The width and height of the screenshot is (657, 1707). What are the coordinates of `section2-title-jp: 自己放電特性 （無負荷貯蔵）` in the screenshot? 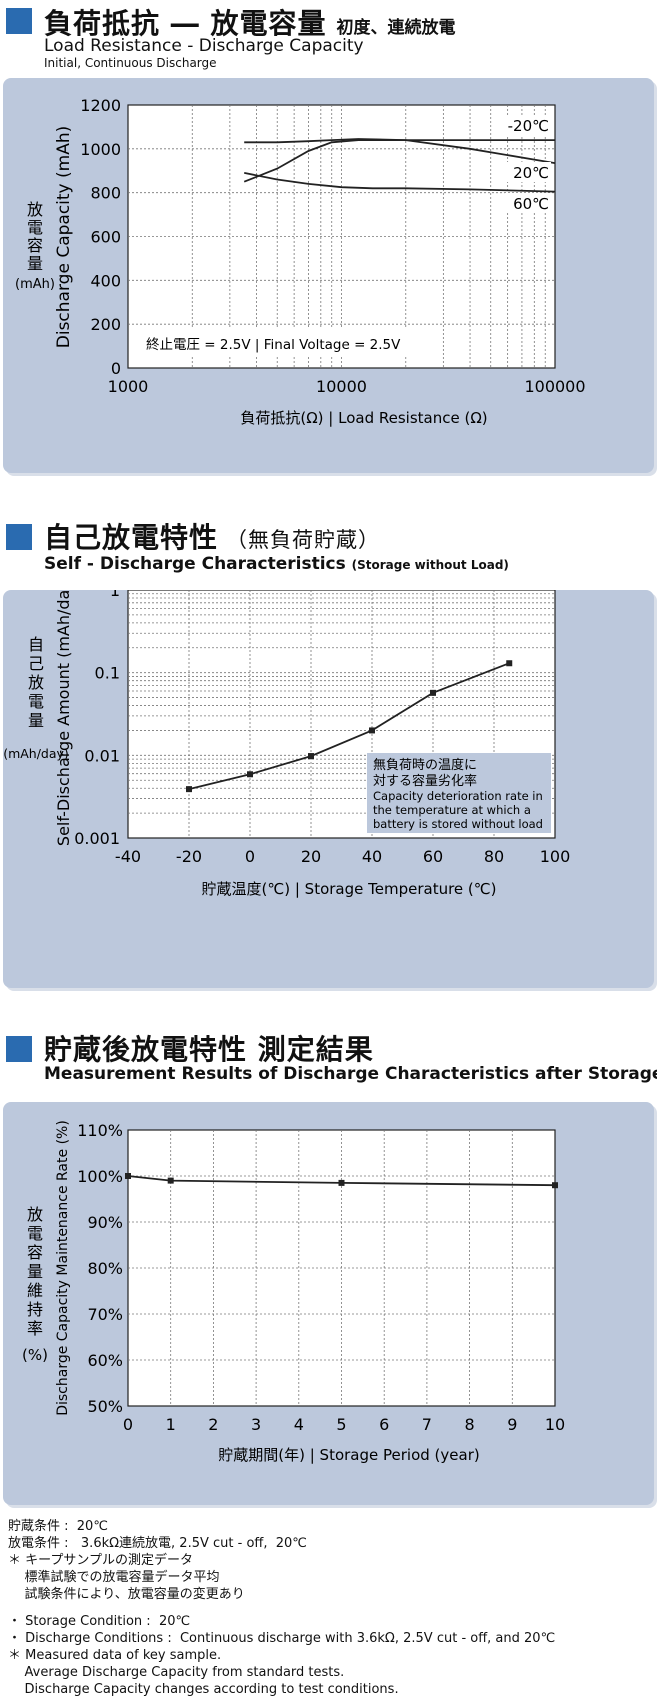 It's located at (212, 537).